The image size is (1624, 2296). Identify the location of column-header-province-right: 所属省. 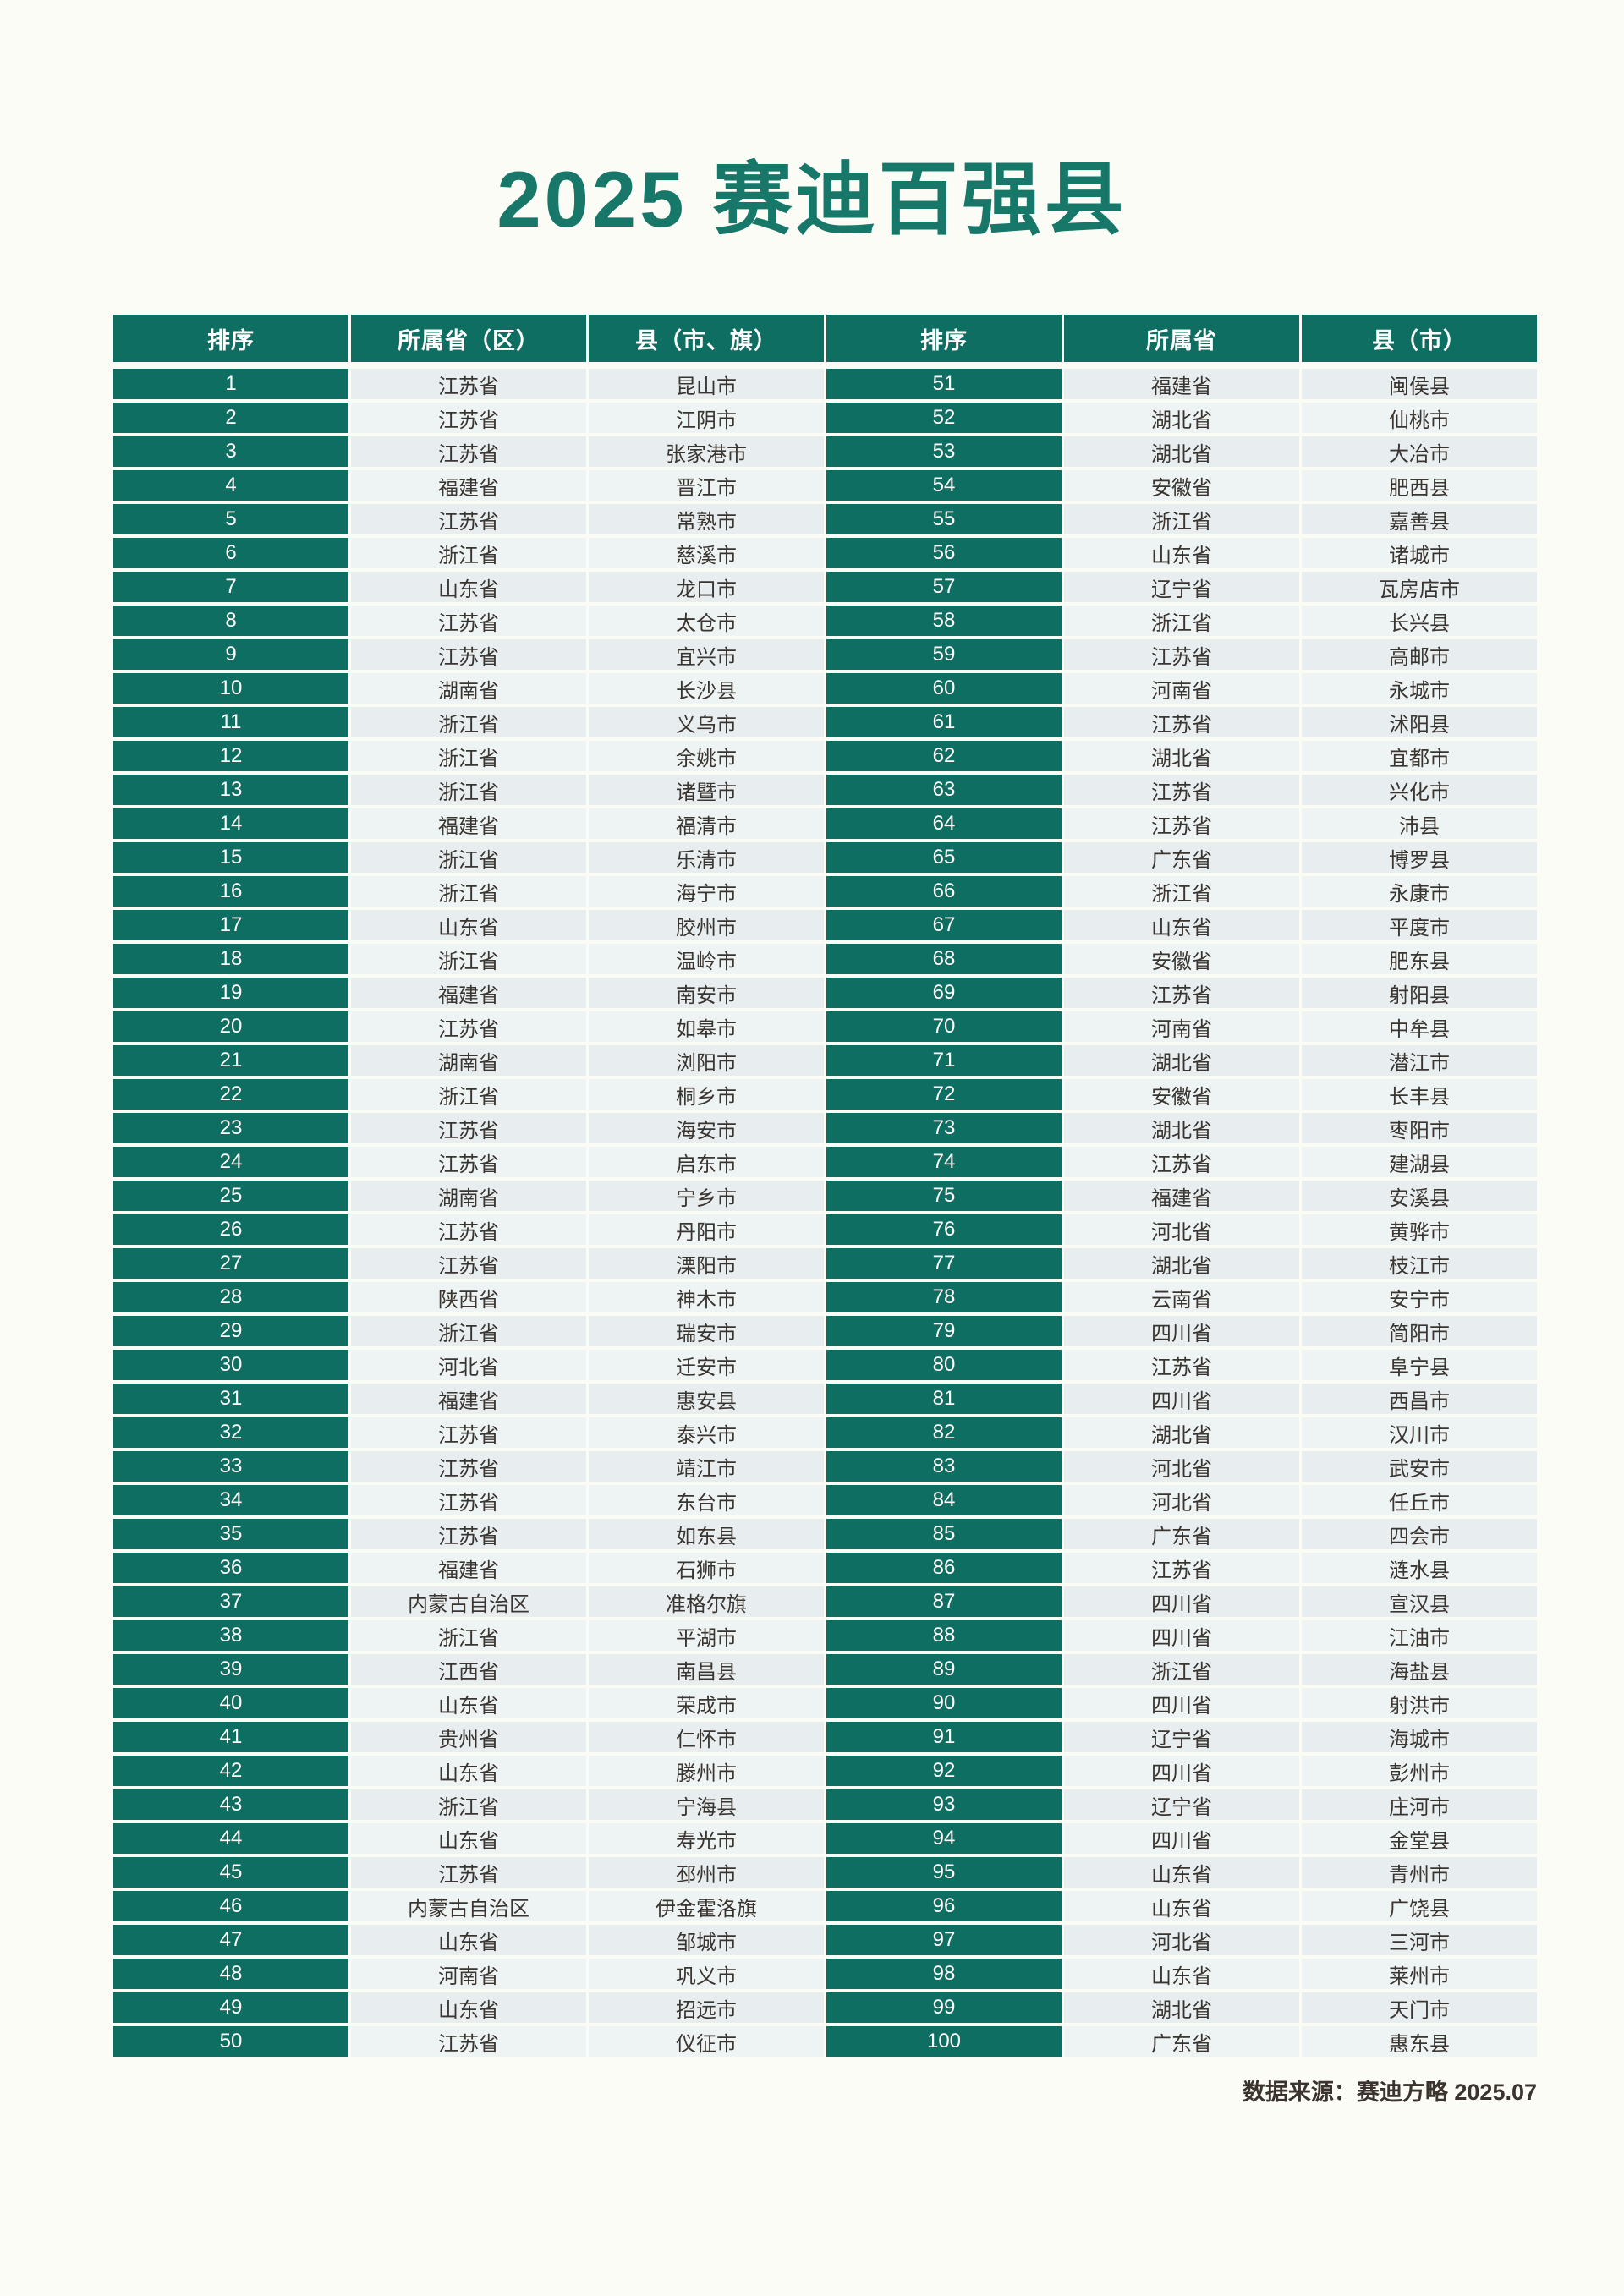
(1182, 339).